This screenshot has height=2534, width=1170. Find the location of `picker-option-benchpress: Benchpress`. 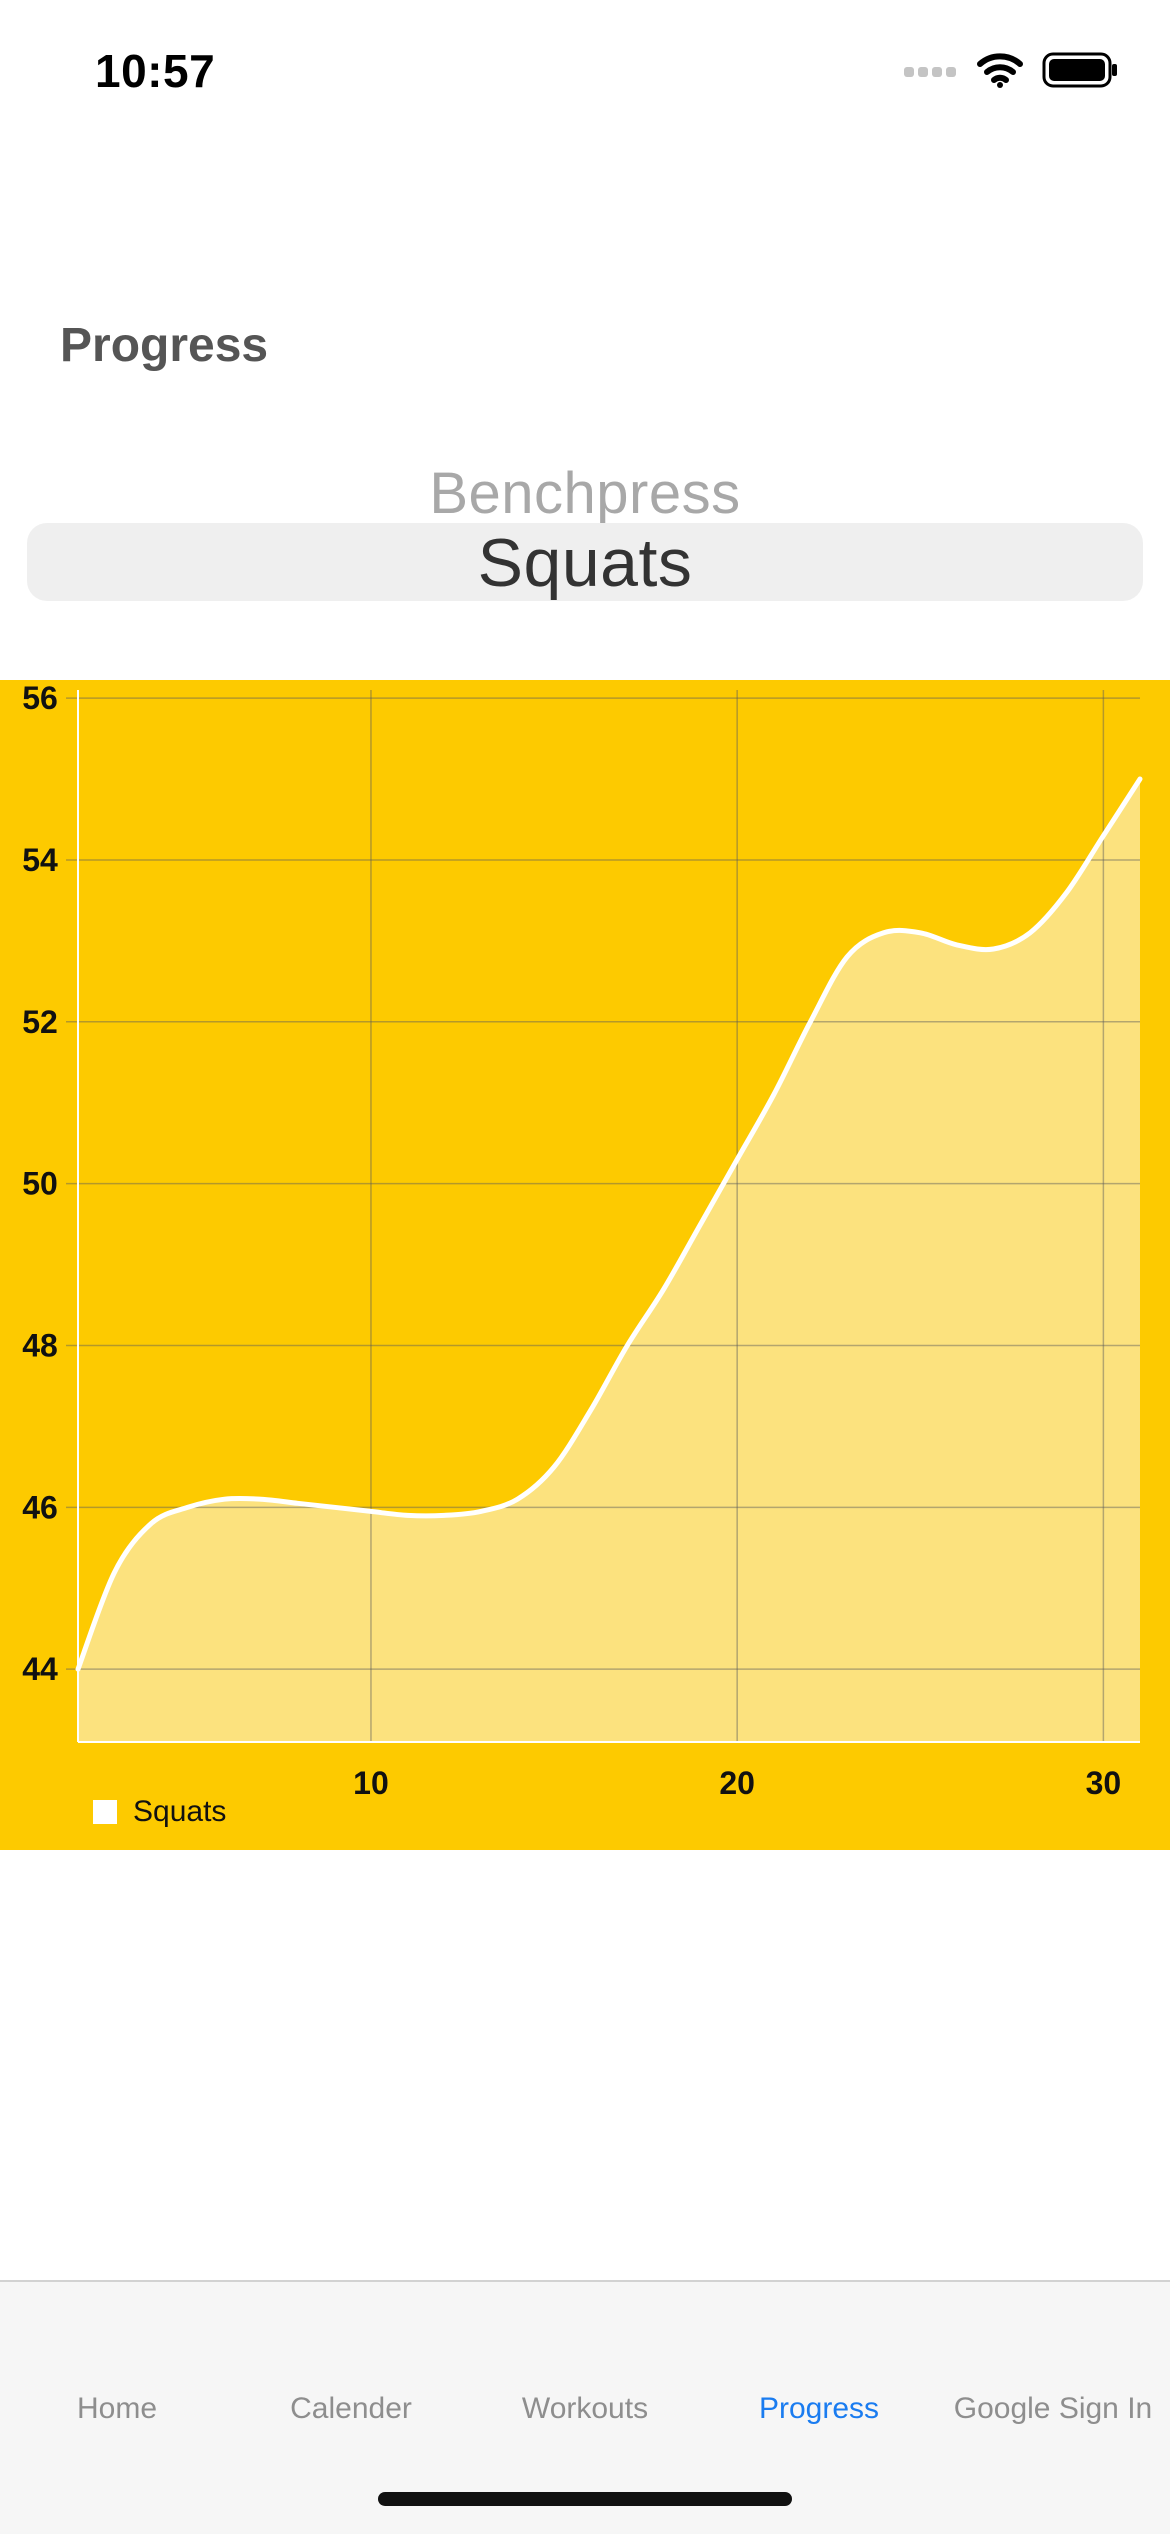

picker-option-benchpress: Benchpress is located at coordinates (585, 493).